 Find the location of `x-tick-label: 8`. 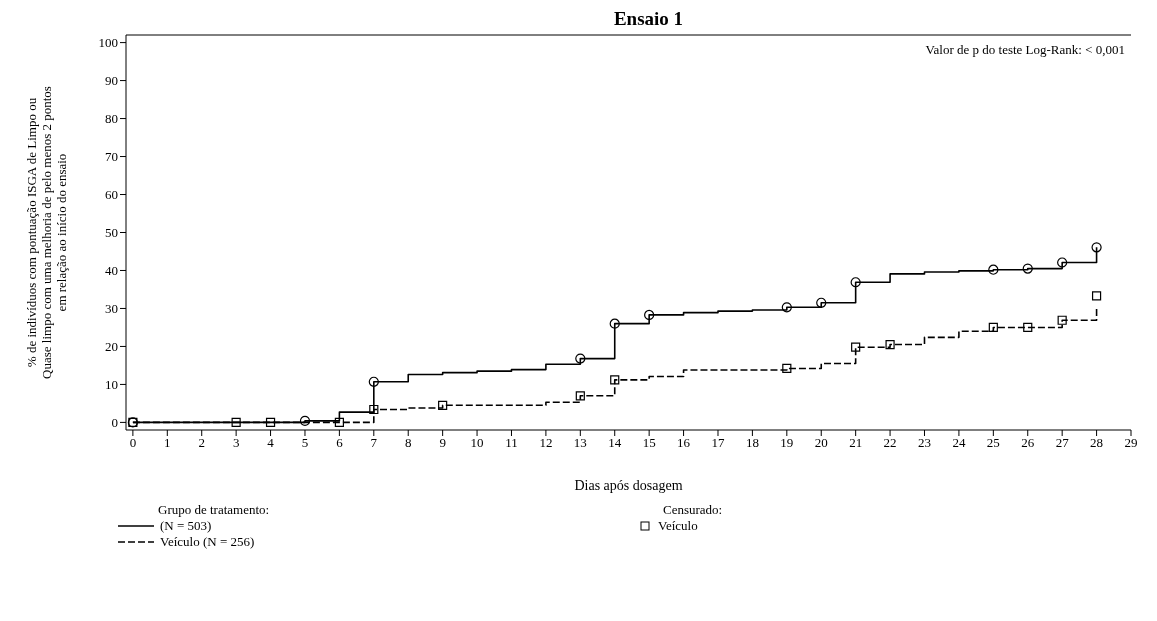

x-tick-label: 8 is located at coordinates (408, 443).